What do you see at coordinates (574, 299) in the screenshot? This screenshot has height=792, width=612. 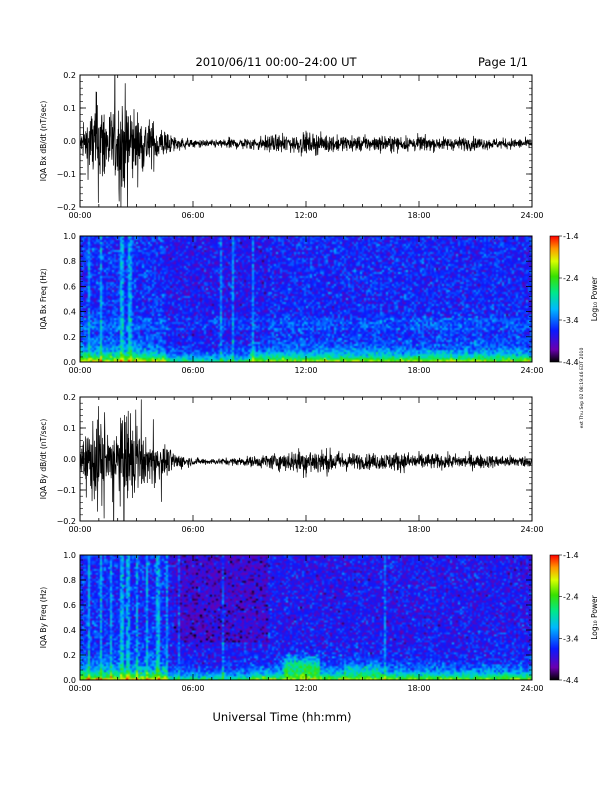 I see `bx-colorbar: -1.4 -2.4 -3.4 -4.4 Log₁₀ Power` at bounding box center [574, 299].